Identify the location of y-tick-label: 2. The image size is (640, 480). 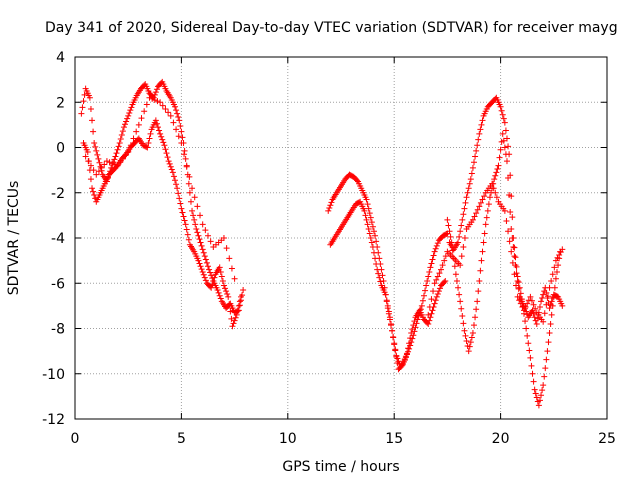
(60, 103).